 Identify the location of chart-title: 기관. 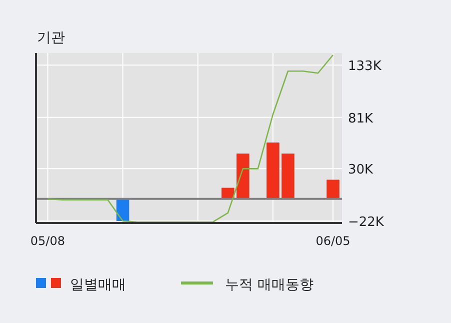
(51, 38).